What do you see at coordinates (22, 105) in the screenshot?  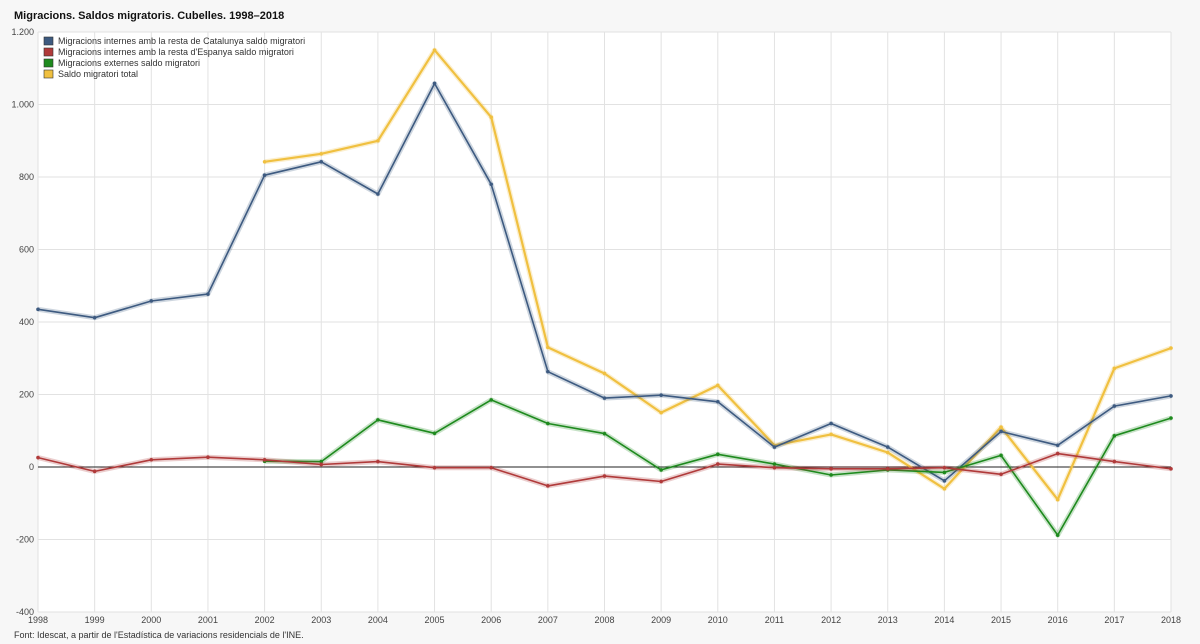 I see `y-tick-label: 1.000` at bounding box center [22, 105].